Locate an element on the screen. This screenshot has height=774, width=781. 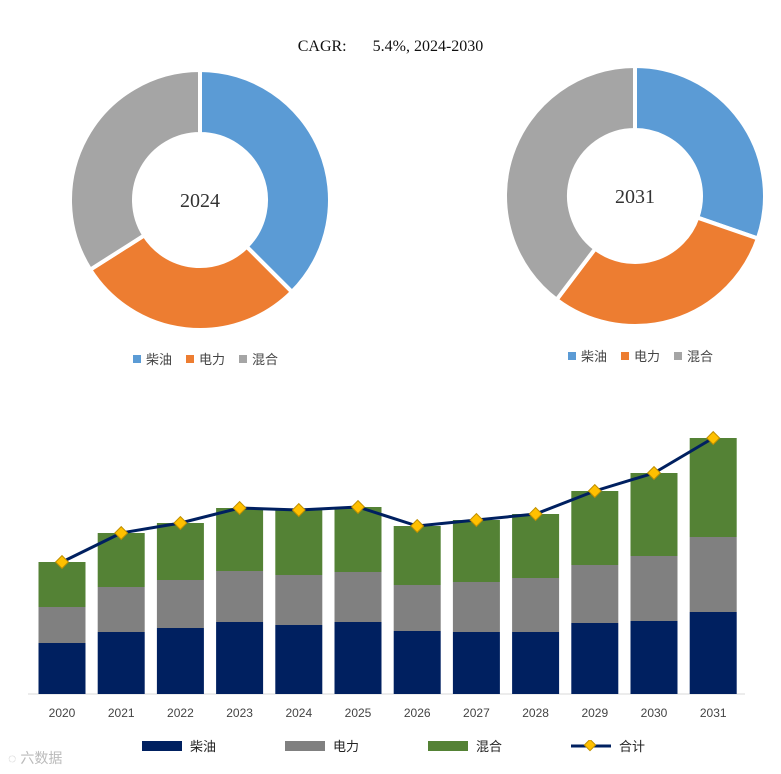
donut-2024-center-label: 2024 is located at coordinates (200, 201).